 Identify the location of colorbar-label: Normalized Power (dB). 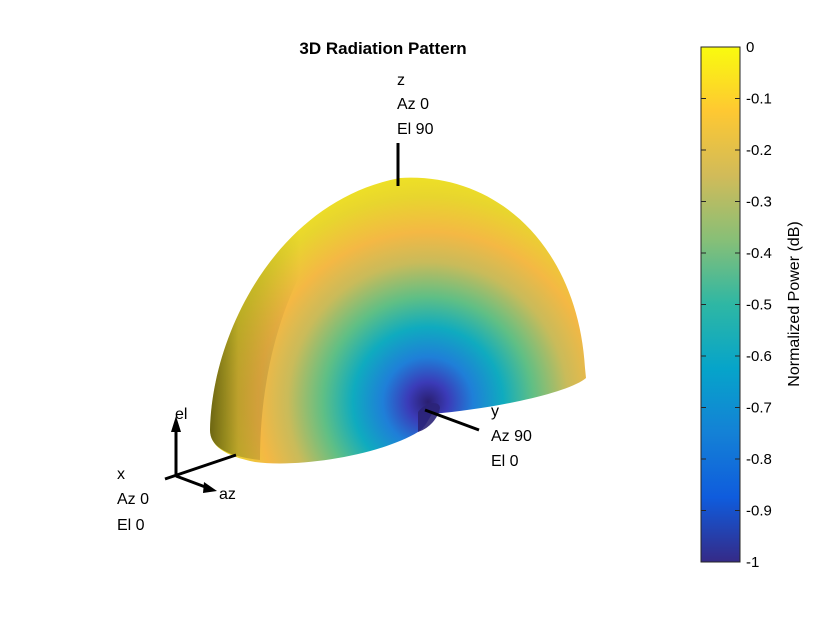
(794, 303).